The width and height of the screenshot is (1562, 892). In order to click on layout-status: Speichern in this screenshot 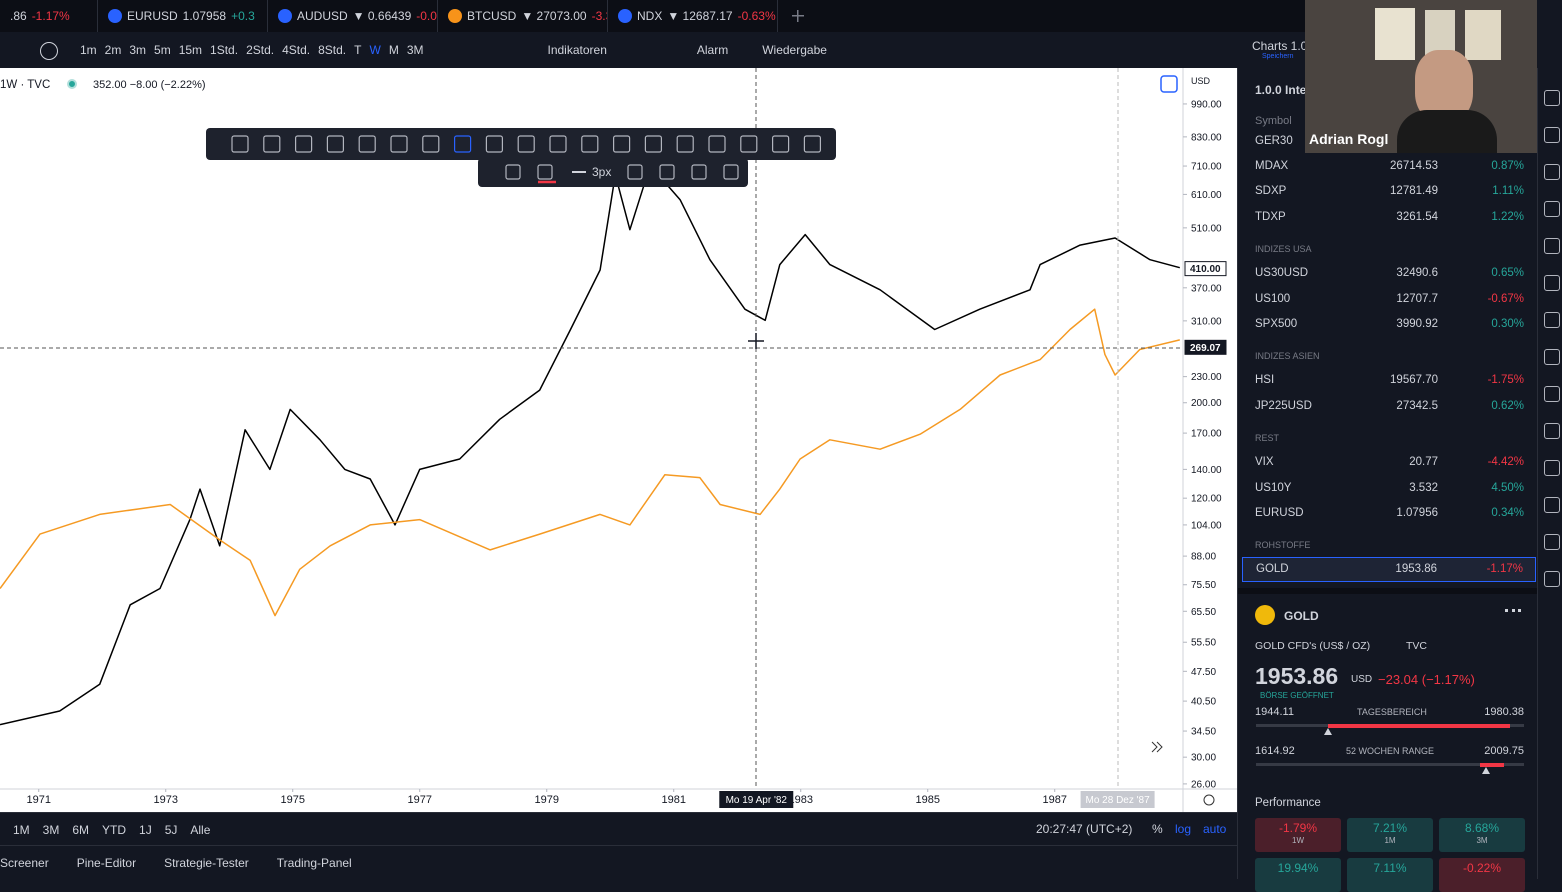, I will do `click(1278, 56)`.